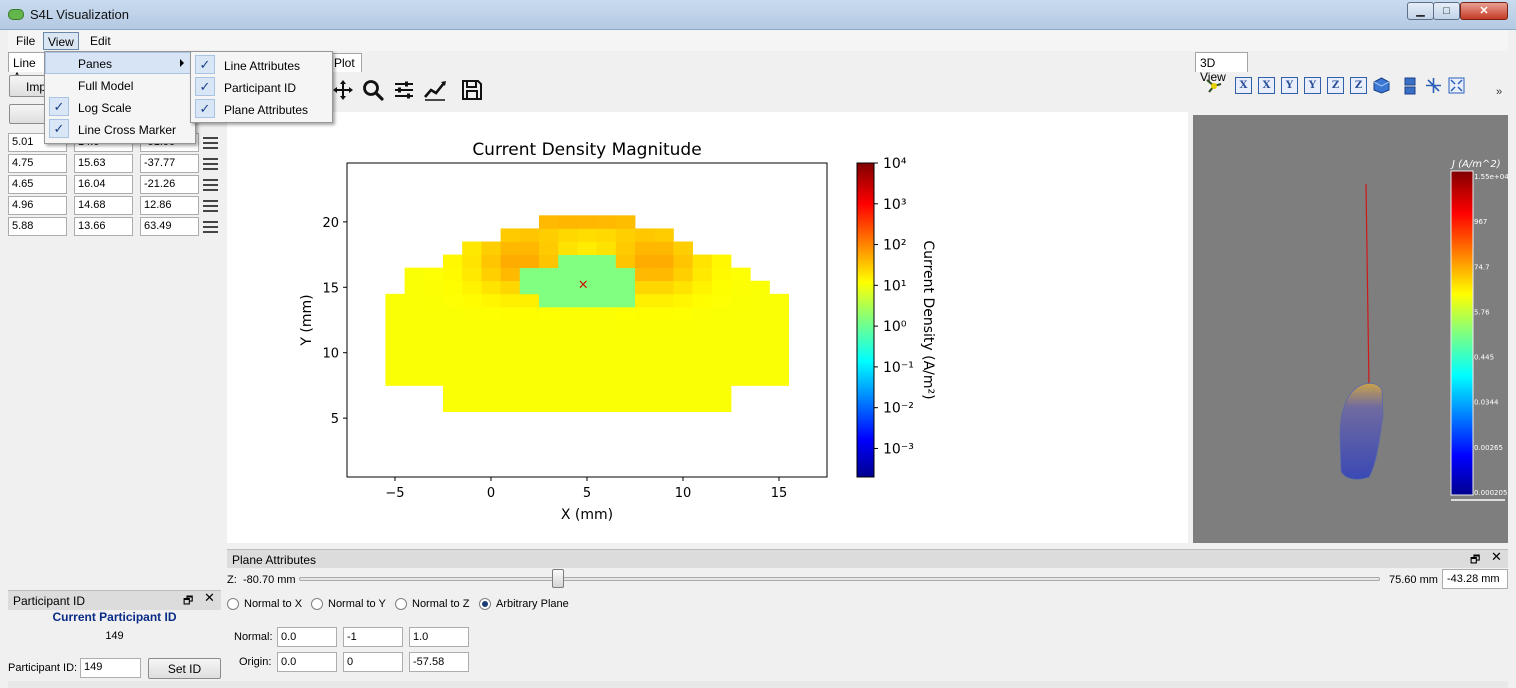 This screenshot has height=688, width=1516. Describe the element at coordinates (273, 604) in the screenshot. I see `radio-normal-x-label: Normal to X` at that location.